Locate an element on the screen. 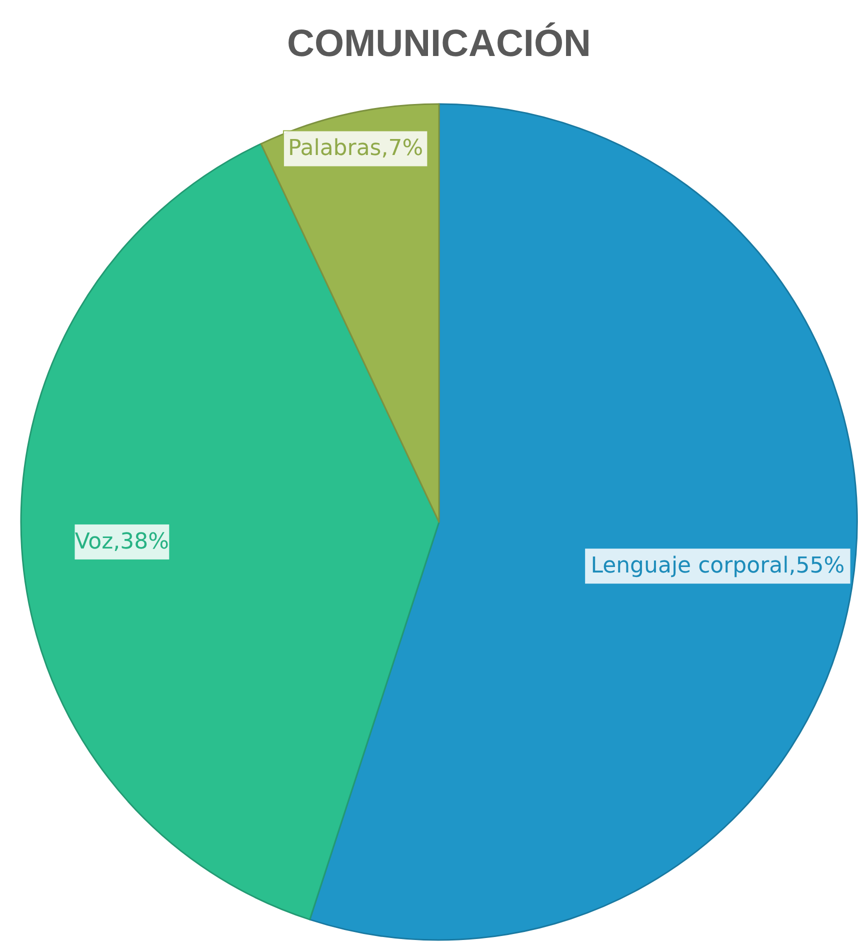 The width and height of the screenshot is (858, 944). slice-label: Lenguaje corporal,55% is located at coordinates (717, 566).